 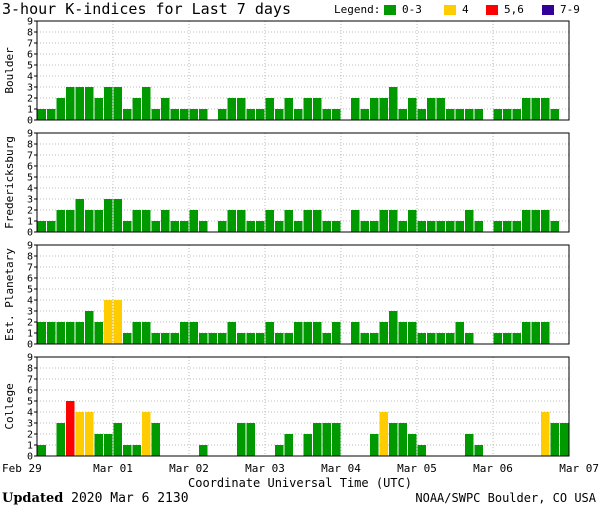 What do you see at coordinates (579, 468) in the screenshot?
I see `x-tick-label: Mar 07` at bounding box center [579, 468].